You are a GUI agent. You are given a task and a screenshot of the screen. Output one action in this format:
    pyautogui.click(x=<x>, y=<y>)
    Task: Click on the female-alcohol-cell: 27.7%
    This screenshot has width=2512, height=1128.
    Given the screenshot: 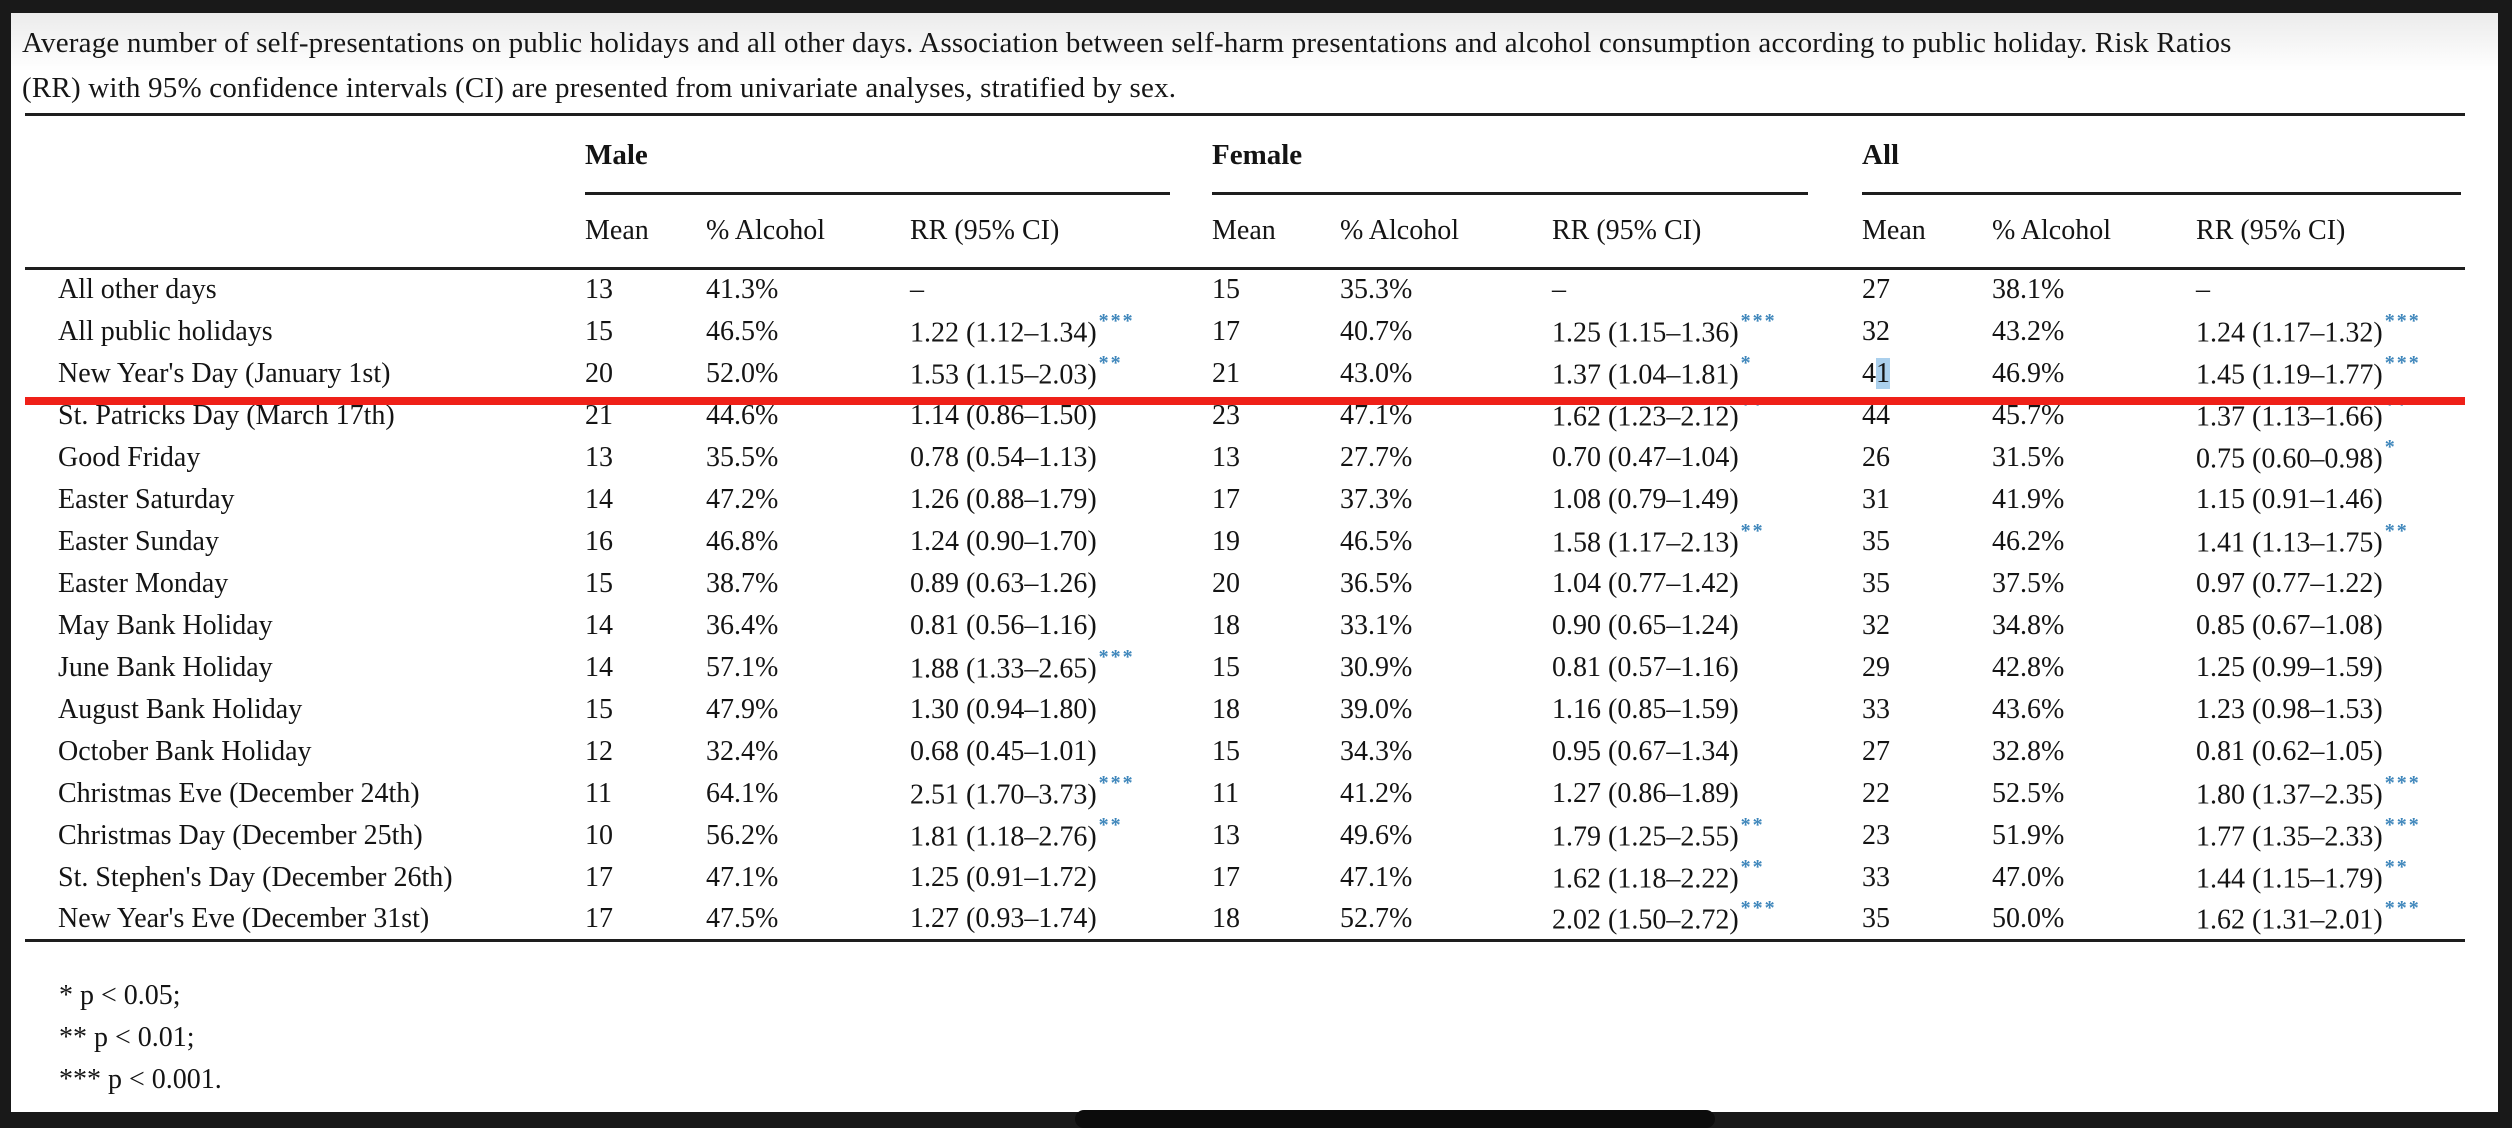 What is the action you would take?
    pyautogui.click(x=1376, y=457)
    